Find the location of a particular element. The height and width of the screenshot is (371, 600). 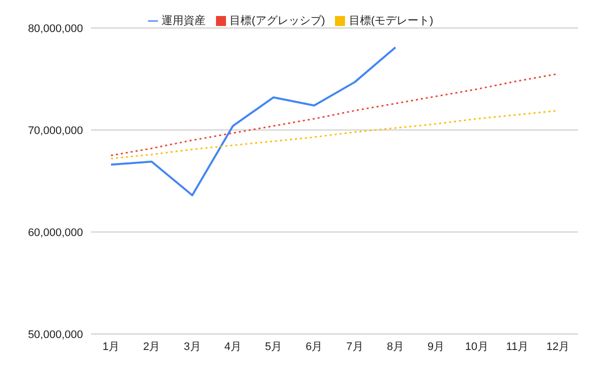

legend-label: 目標(モデレート) is located at coordinates (391, 21).